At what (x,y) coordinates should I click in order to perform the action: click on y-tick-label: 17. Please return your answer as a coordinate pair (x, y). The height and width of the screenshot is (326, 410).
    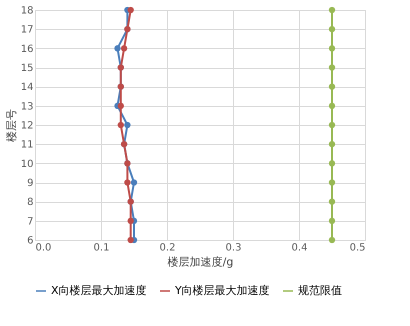
    Looking at the image, I should click on (27, 30).